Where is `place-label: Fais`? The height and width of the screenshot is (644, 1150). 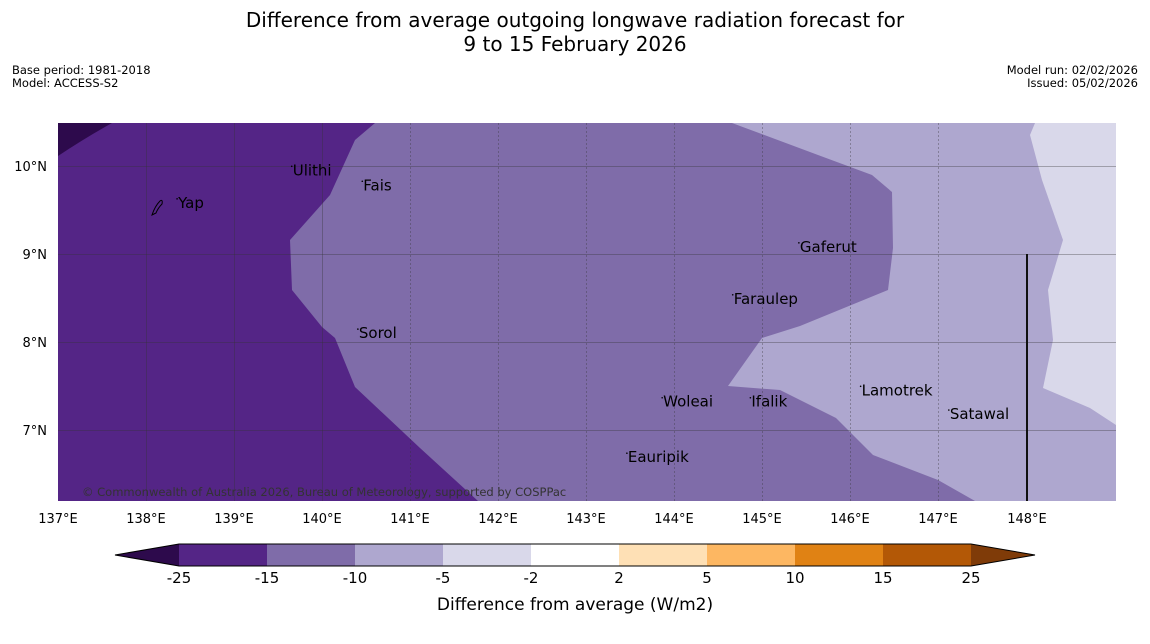 place-label: Fais is located at coordinates (377, 185).